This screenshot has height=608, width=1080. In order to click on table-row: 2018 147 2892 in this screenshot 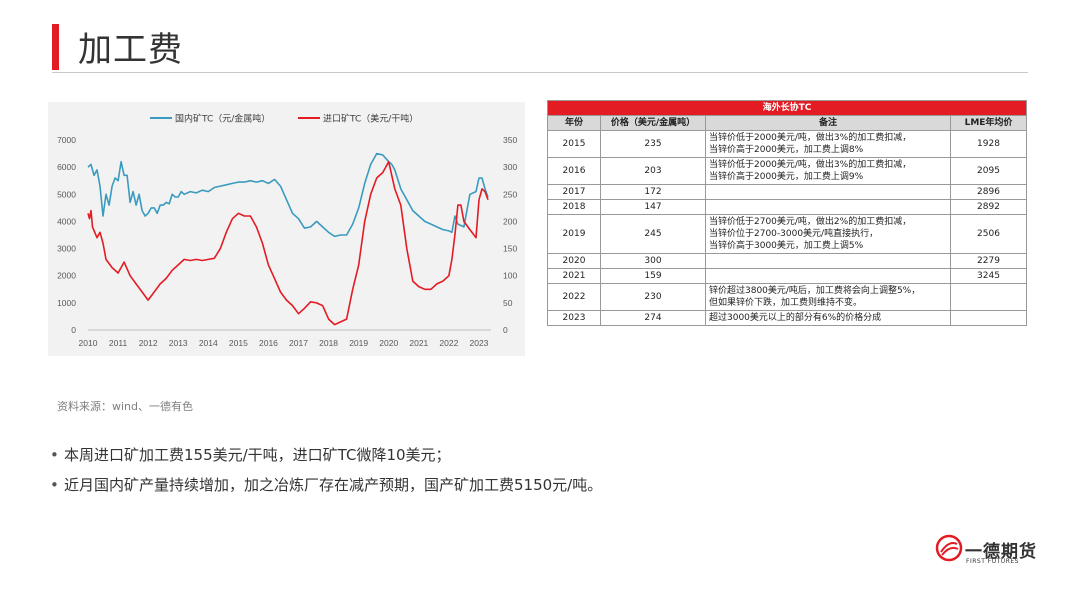, I will do `click(787, 207)`.